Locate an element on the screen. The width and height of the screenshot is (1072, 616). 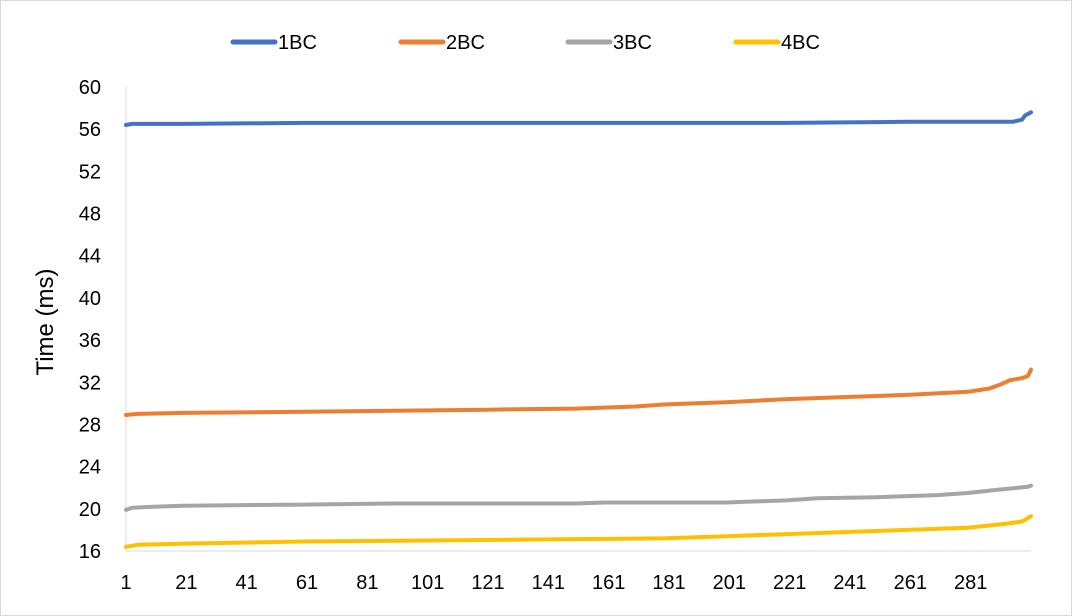
x-tick-label: 61 is located at coordinates (307, 583).